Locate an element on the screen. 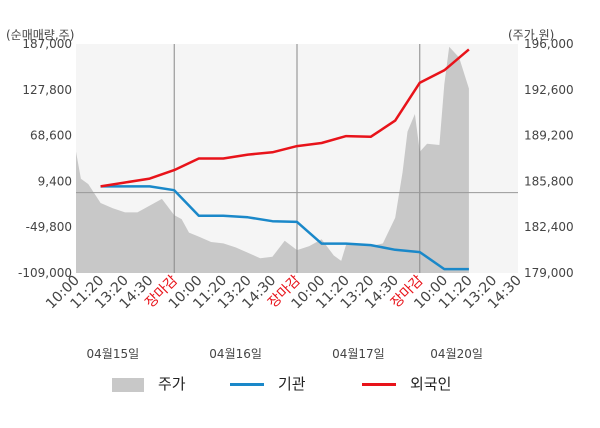 This screenshot has width=600, height=428. day-label: 04월15일 is located at coordinates (113, 354).